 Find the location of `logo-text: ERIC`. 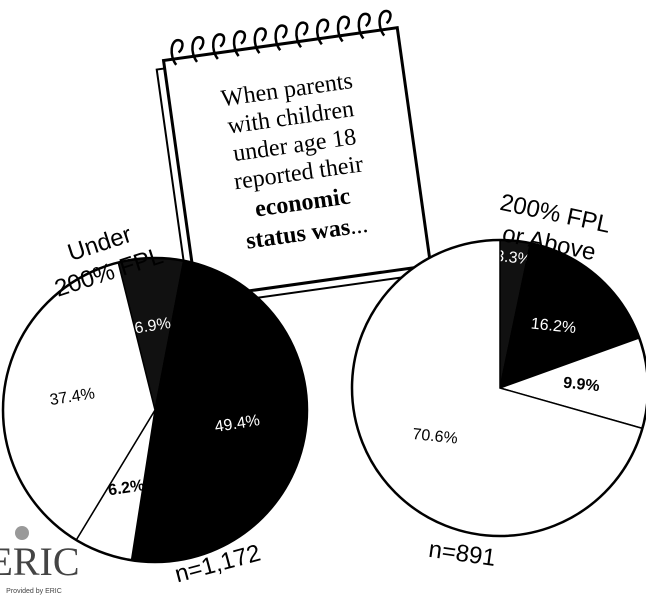

logo-text: ERIC is located at coordinates (40, 561).